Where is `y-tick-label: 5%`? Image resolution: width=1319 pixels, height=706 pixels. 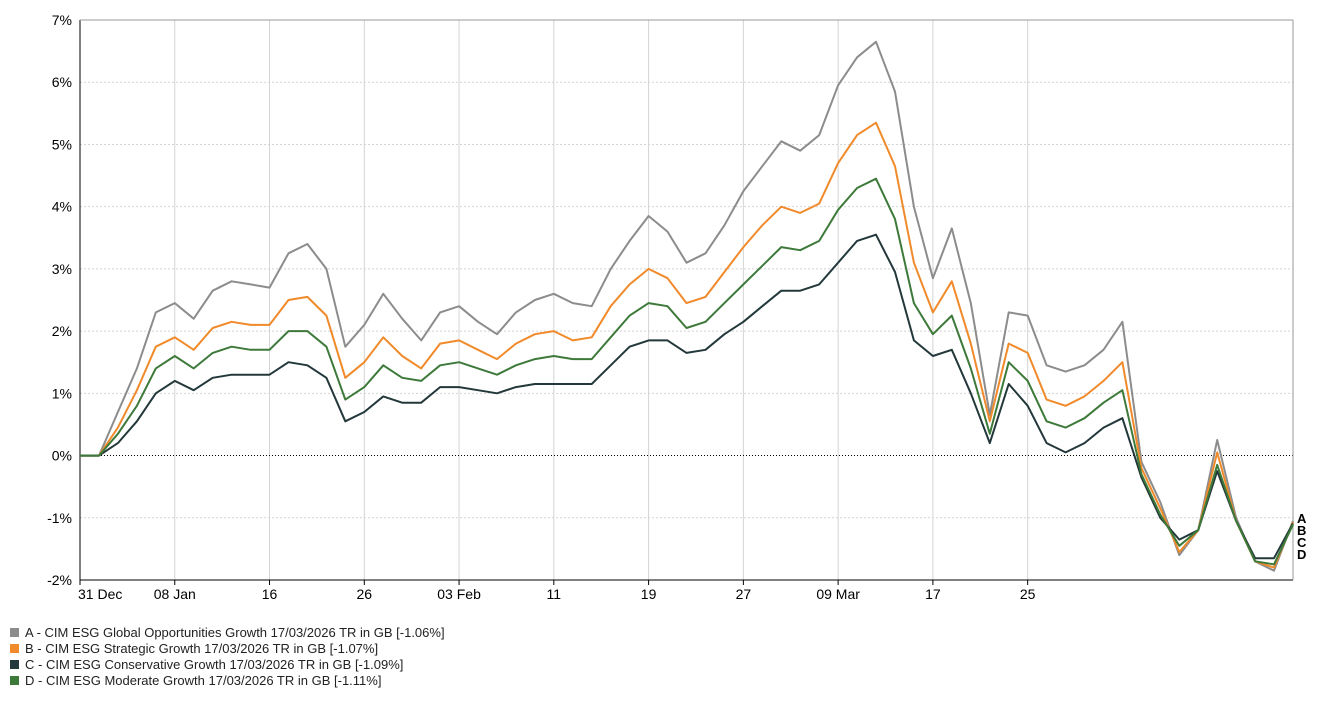 y-tick-label: 5% is located at coordinates (62, 144).